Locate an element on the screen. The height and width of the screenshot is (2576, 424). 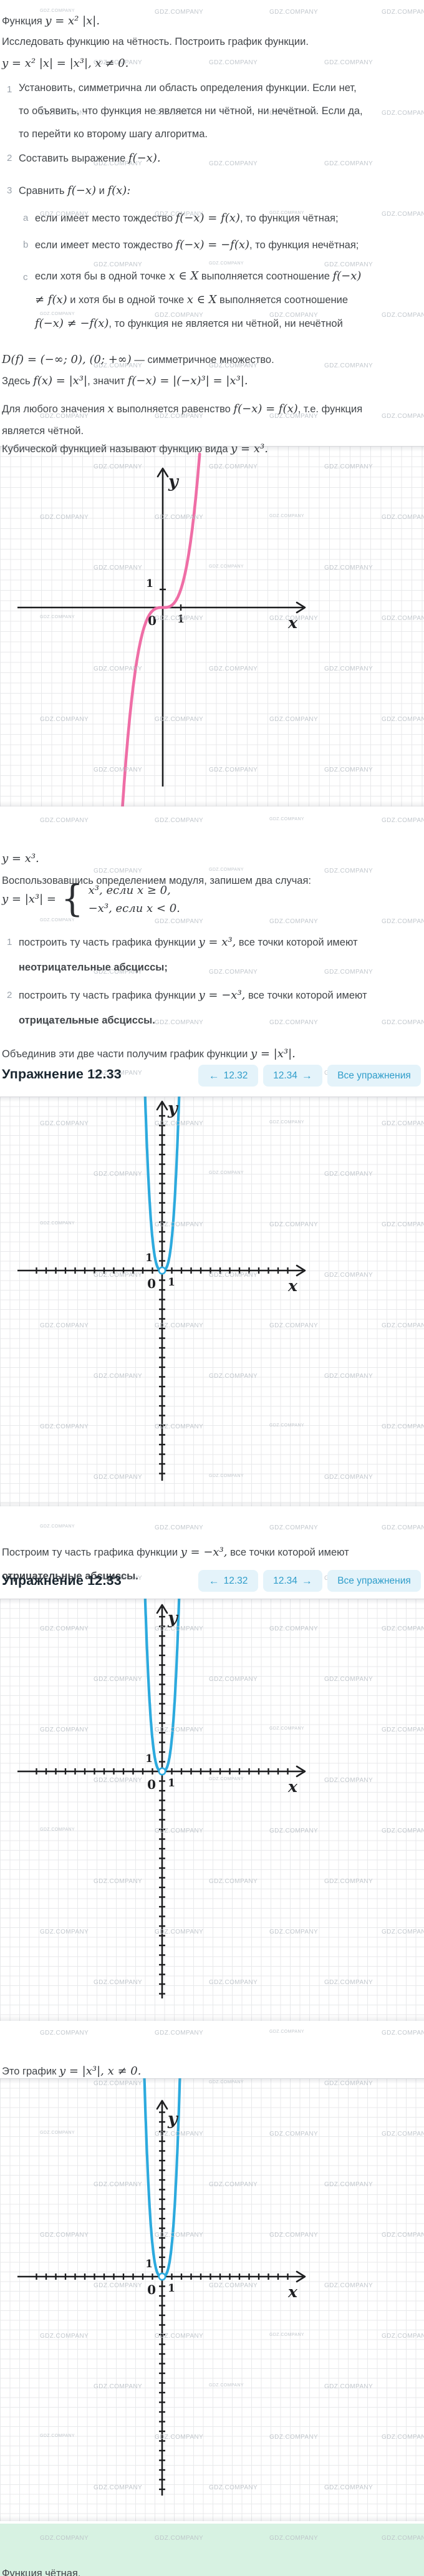
math-text: −x³, если x < 0. is located at coordinates (134, 909).